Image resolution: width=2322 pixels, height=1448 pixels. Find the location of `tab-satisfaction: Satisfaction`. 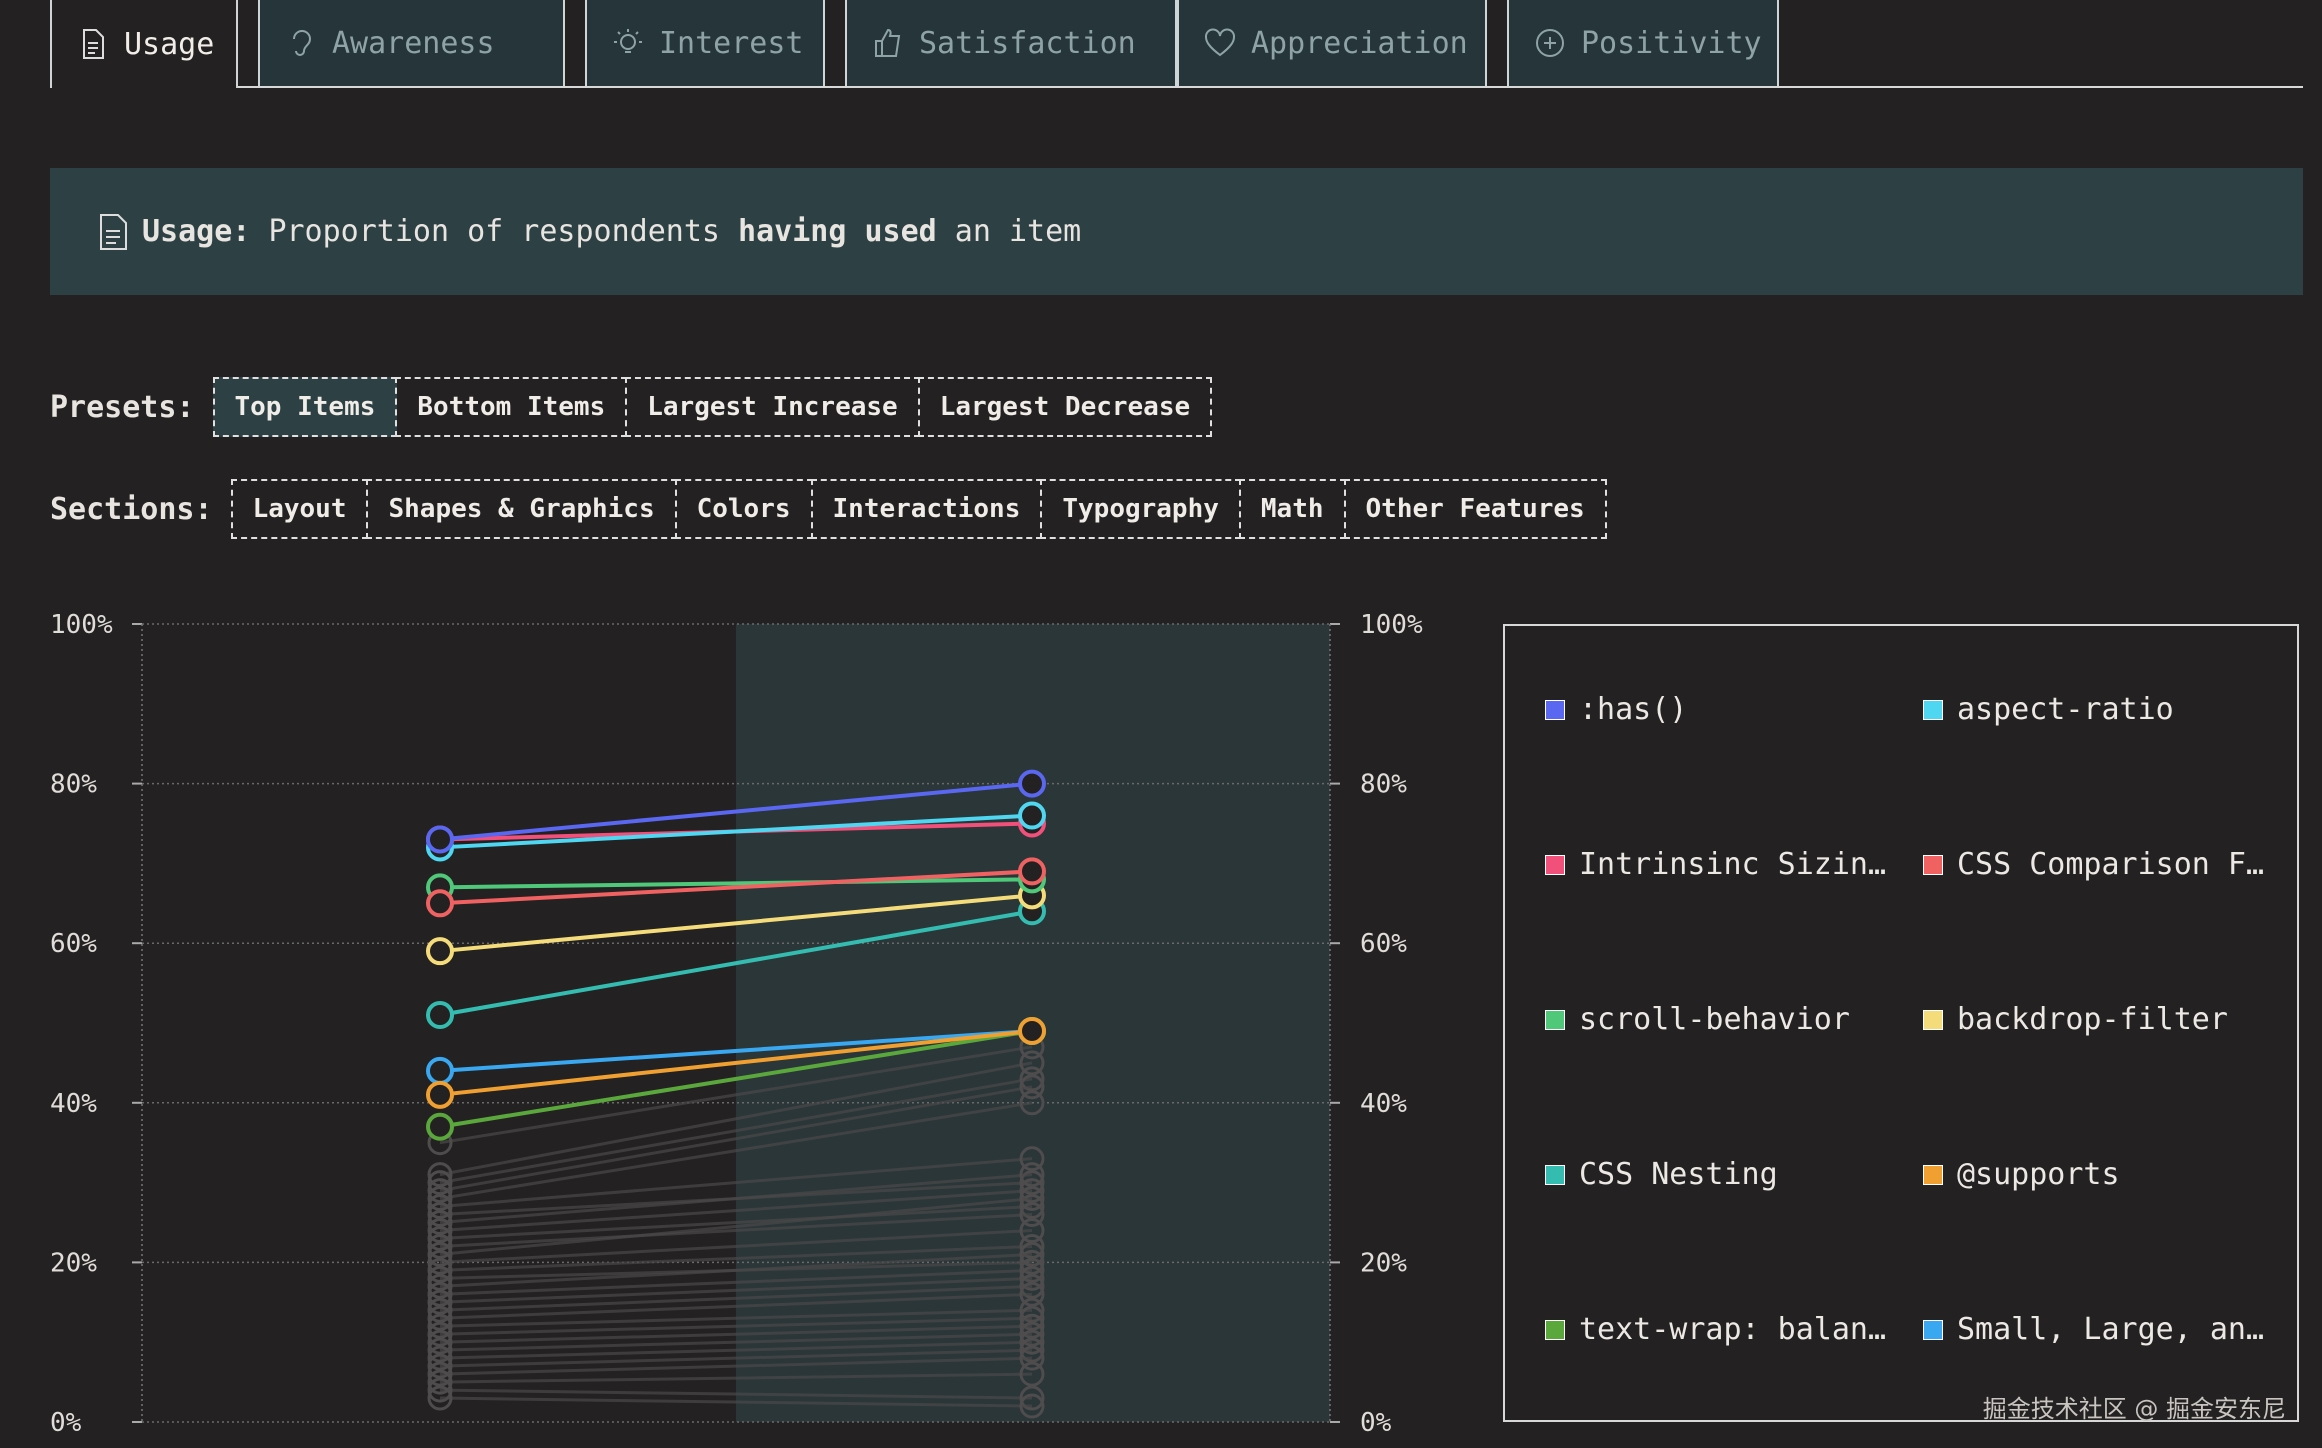

tab-satisfaction: Satisfaction is located at coordinates (1011, 43).